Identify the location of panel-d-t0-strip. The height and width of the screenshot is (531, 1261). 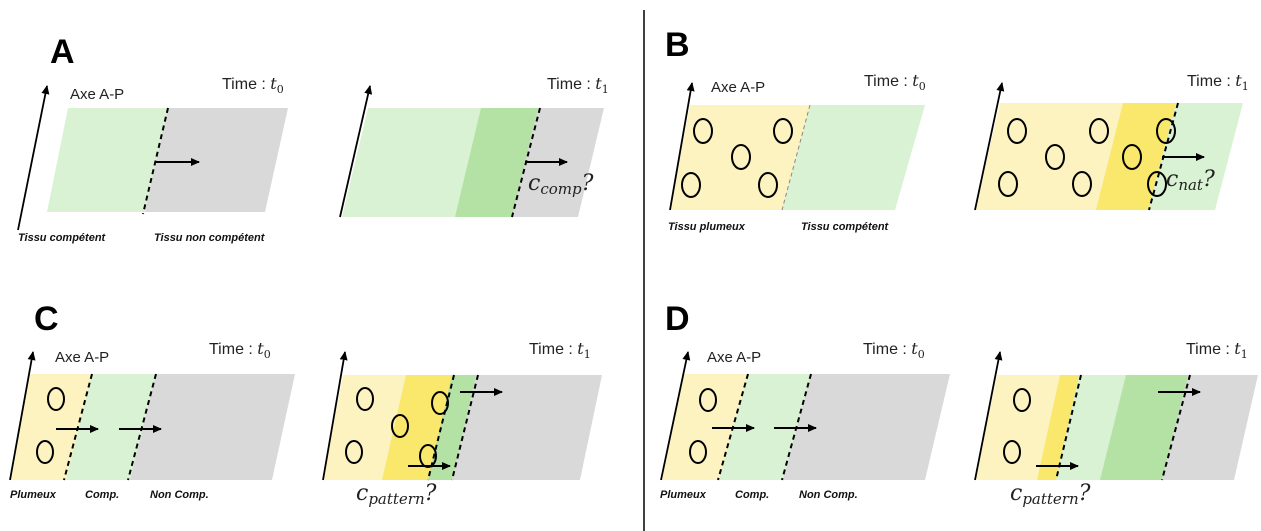
(805, 416).